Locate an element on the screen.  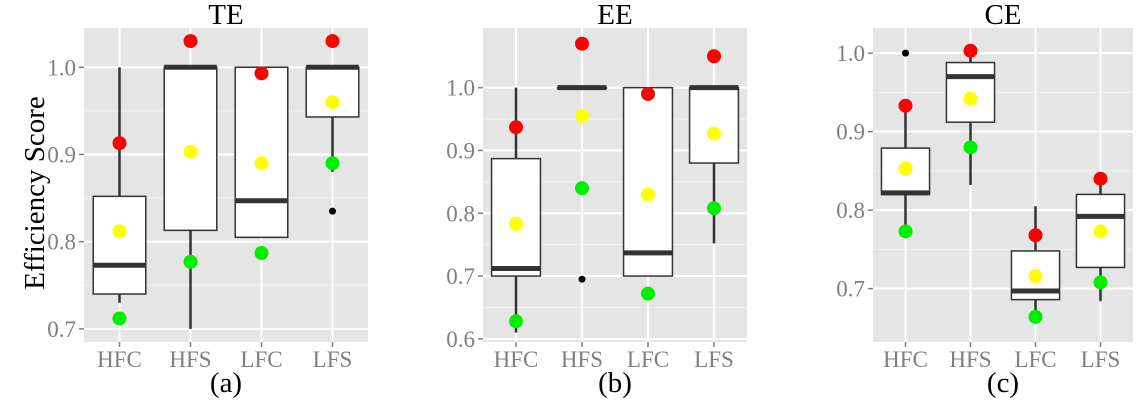
y-tick-label: 0.6 is located at coordinates (460, 339).